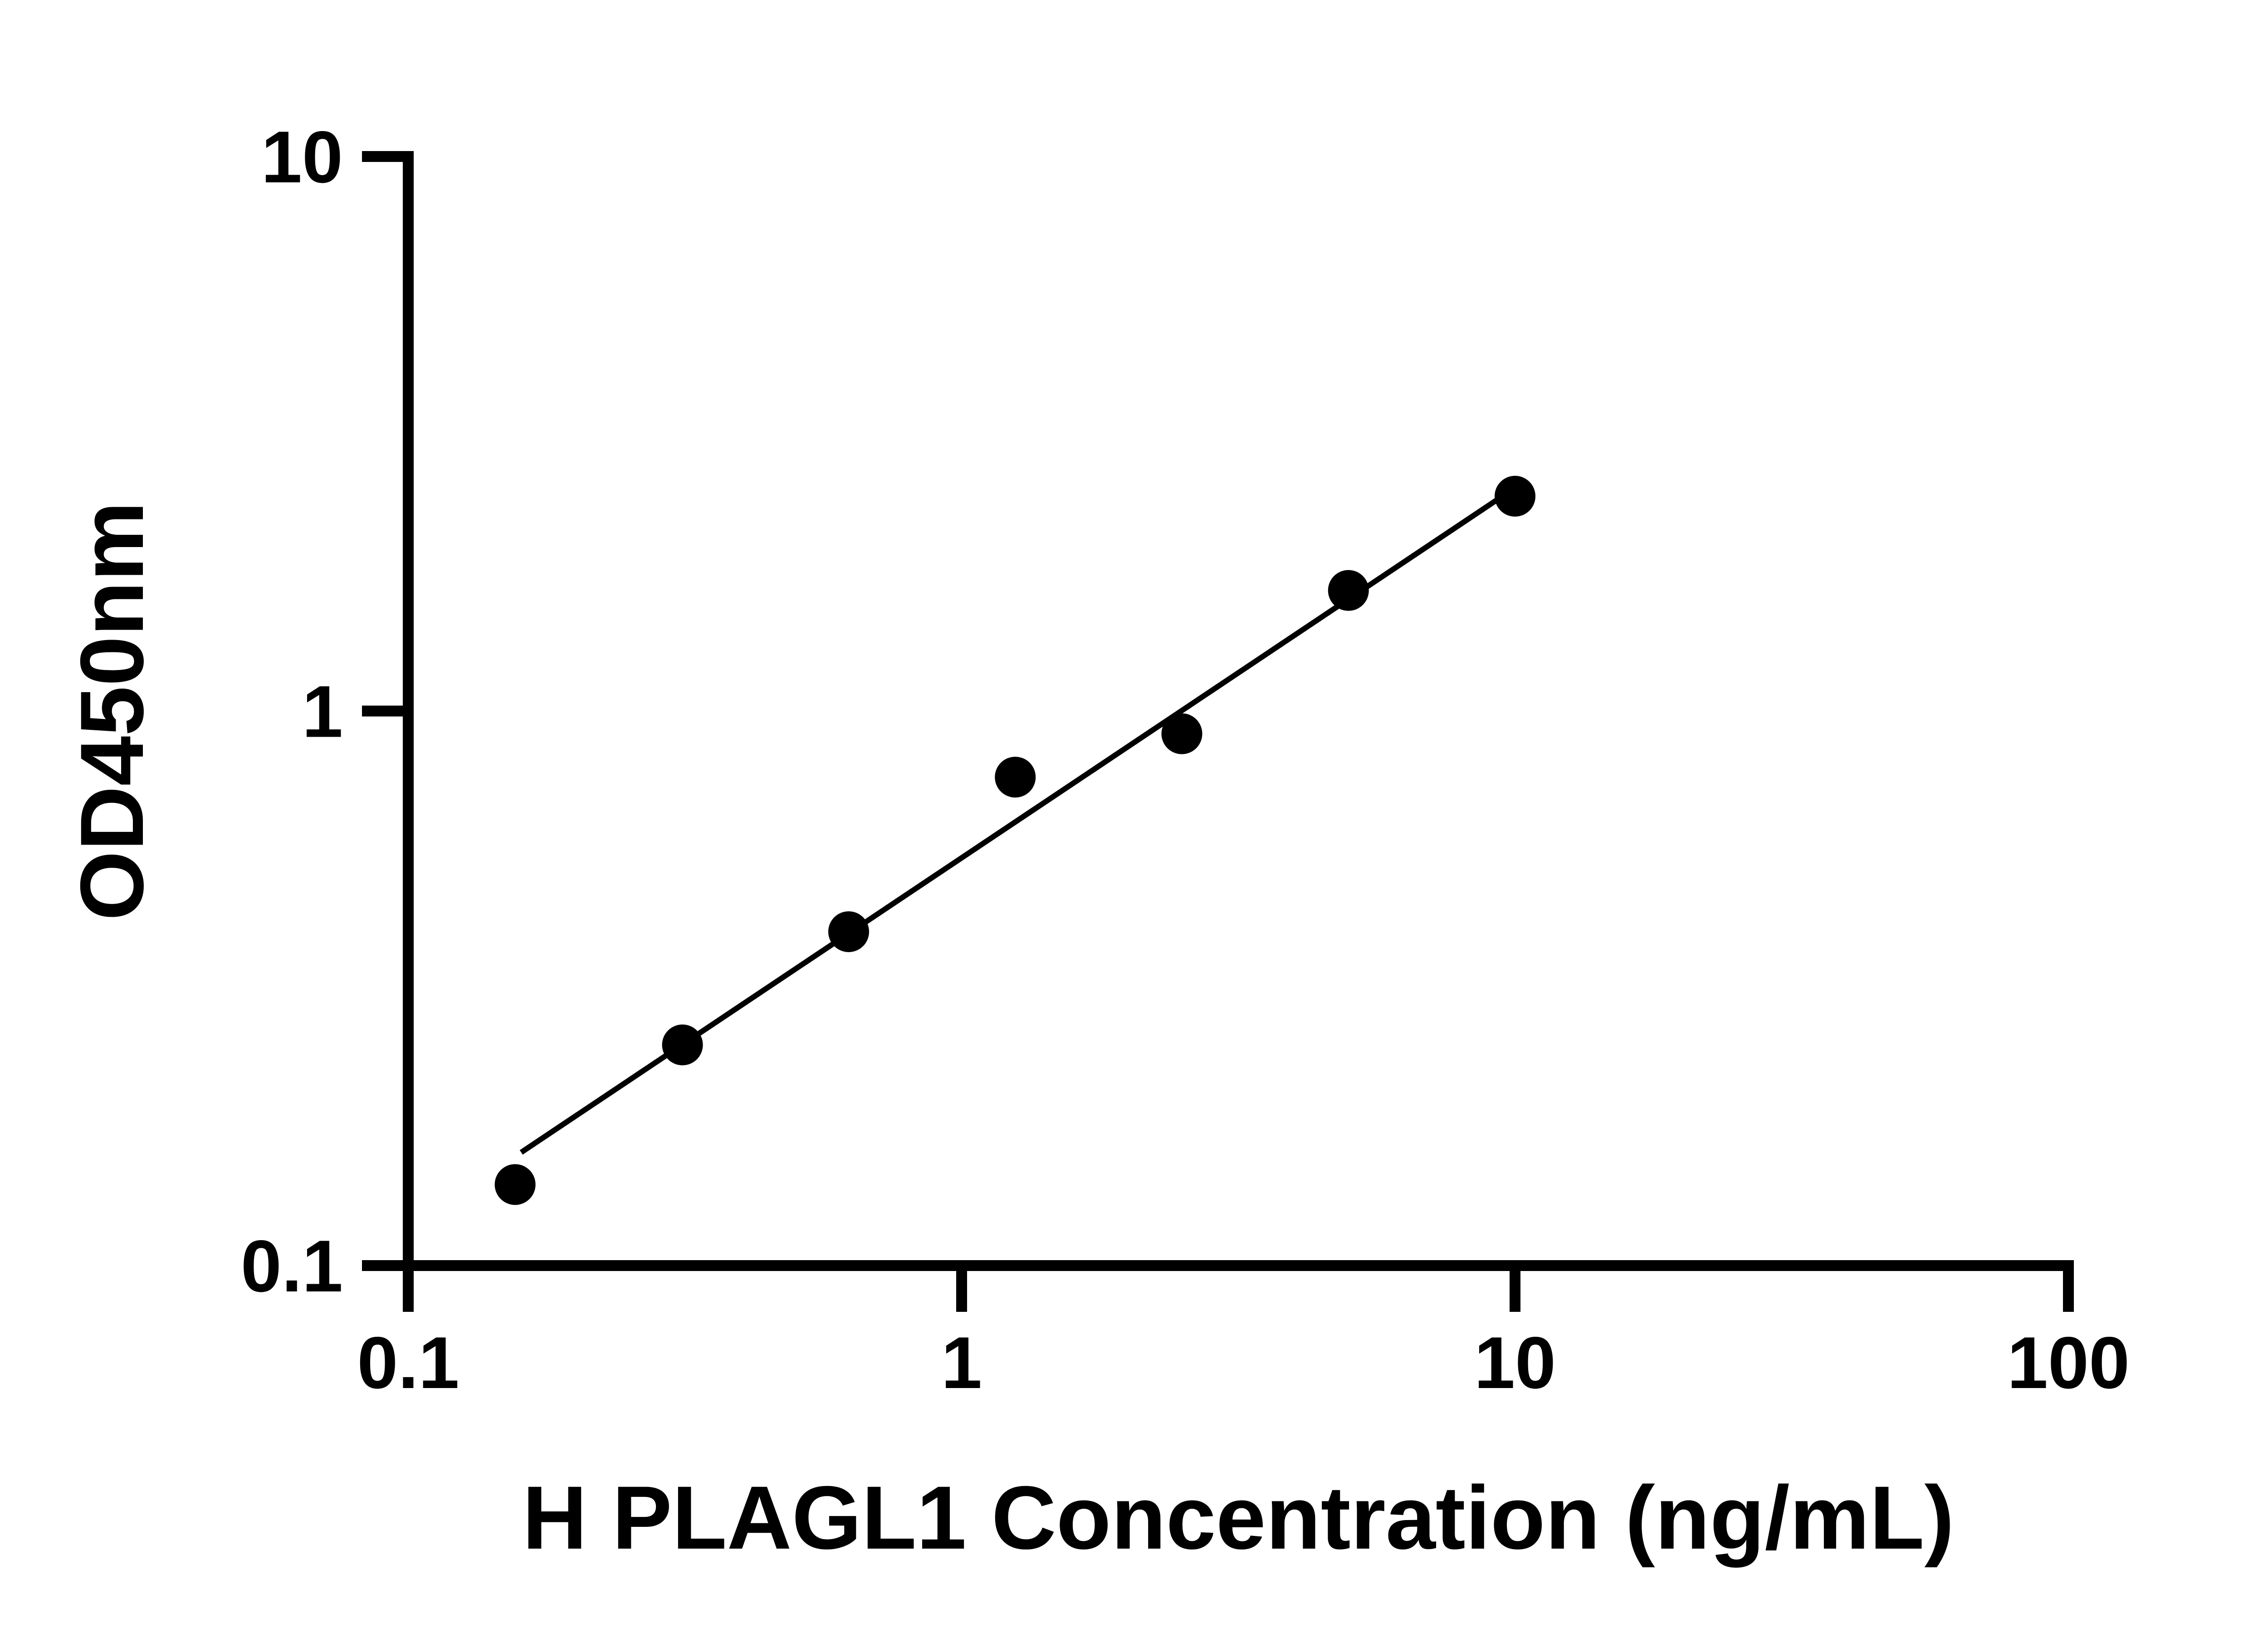 This screenshot has width=2268, height=1633. I want to click on y-tick-label: 10, so click(302, 157).